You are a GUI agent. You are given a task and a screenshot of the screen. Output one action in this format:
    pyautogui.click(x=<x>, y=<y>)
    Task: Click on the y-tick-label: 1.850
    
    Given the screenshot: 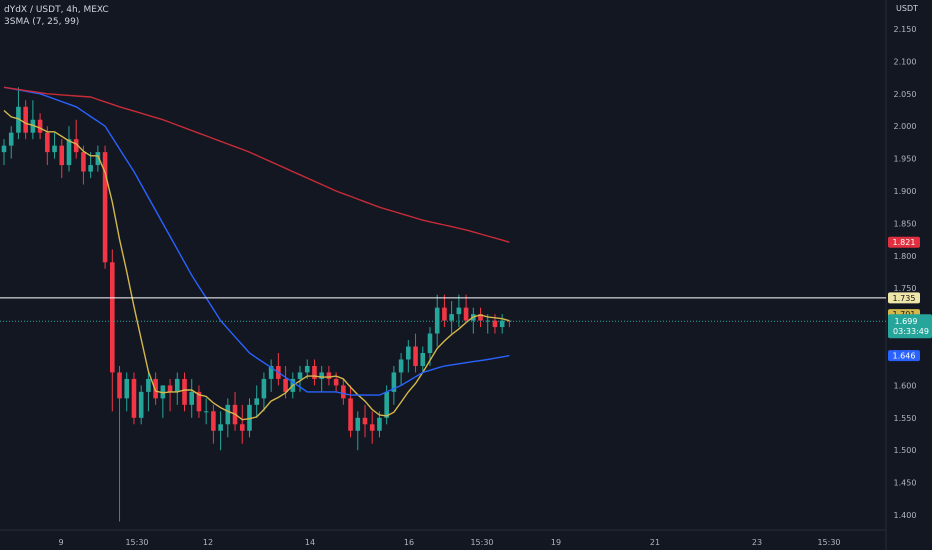 What is the action you would take?
    pyautogui.click(x=905, y=223)
    